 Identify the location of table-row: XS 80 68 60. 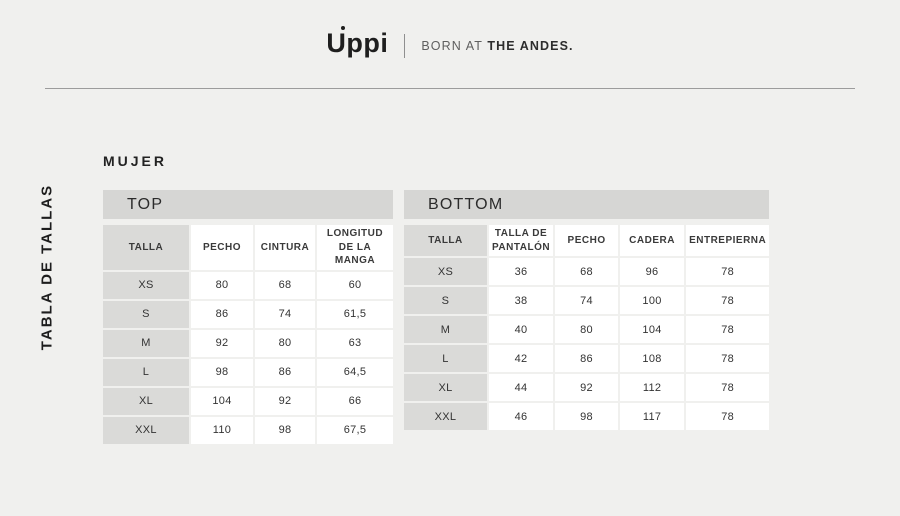
(248, 285).